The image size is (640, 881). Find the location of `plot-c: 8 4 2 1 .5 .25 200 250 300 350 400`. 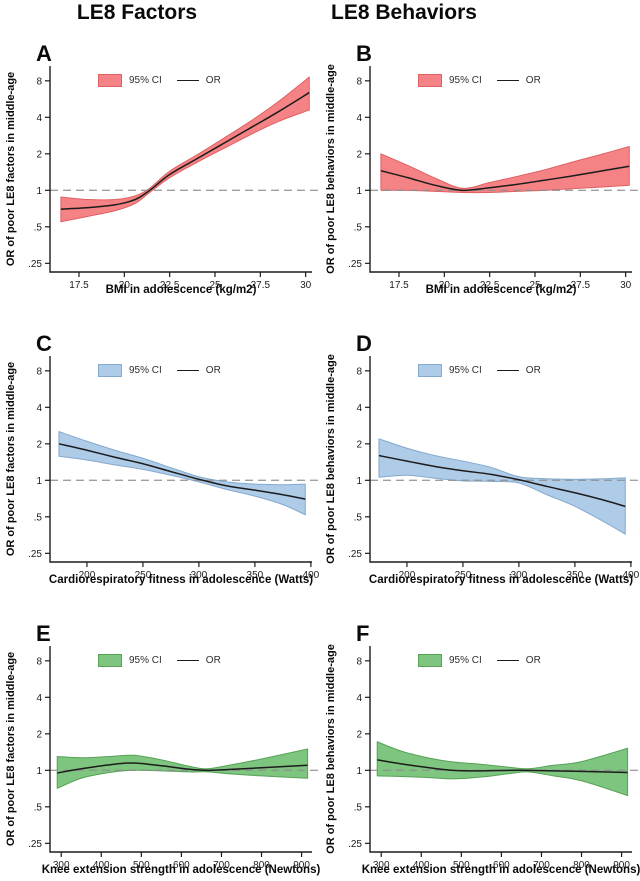

plot-c: 8 4 2 1 .5 .25 200 250 300 350 400 is located at coordinates (174, 468).